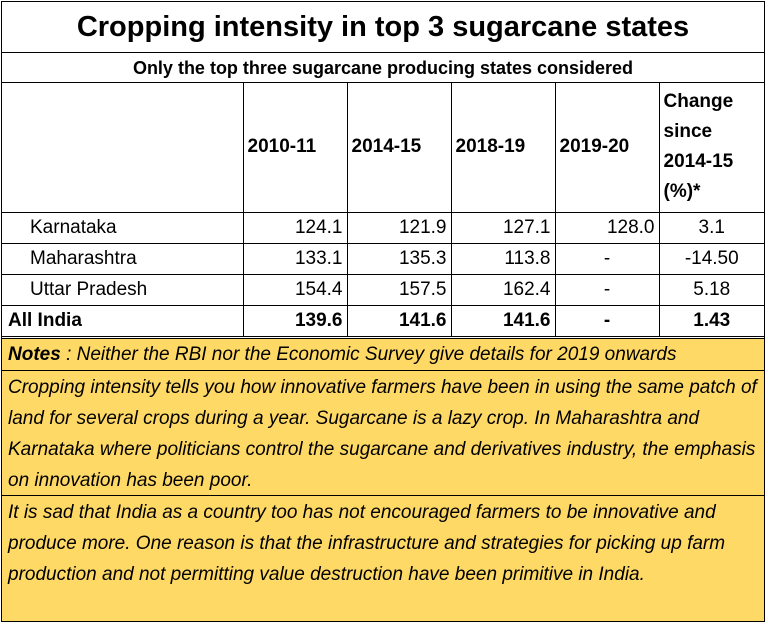  I want to click on cell-value: 154.4, so click(294, 290).